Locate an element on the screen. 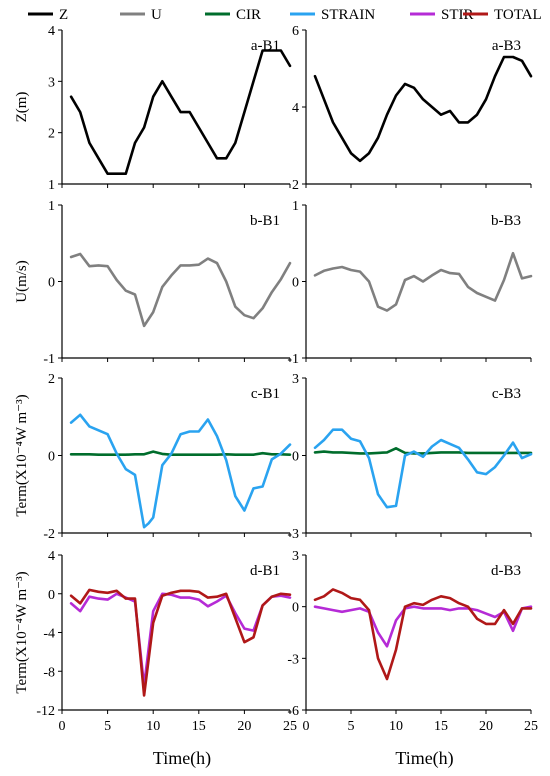 The image size is (550, 776). x-axis-label-left: Time(h) is located at coordinates (182, 758).